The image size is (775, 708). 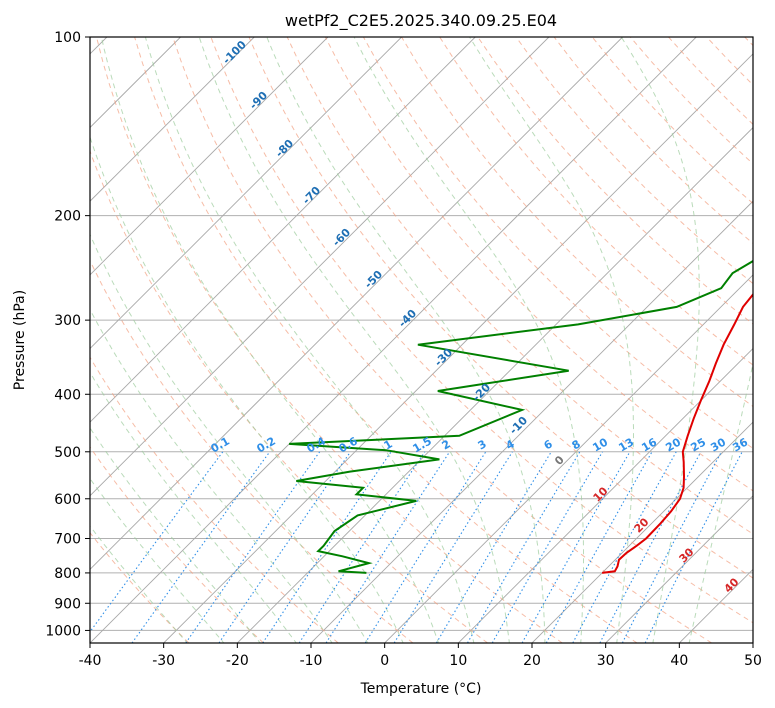 What do you see at coordinates (601, 494) in the screenshot?
I see `dry-adiabat-label: 10` at bounding box center [601, 494].